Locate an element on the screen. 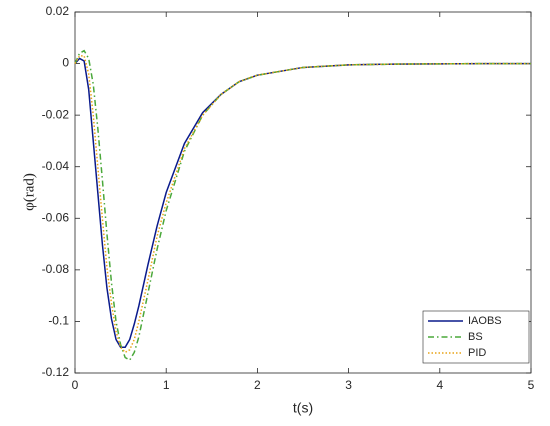  y-tick-label: -0.08 is located at coordinates (56, 269).